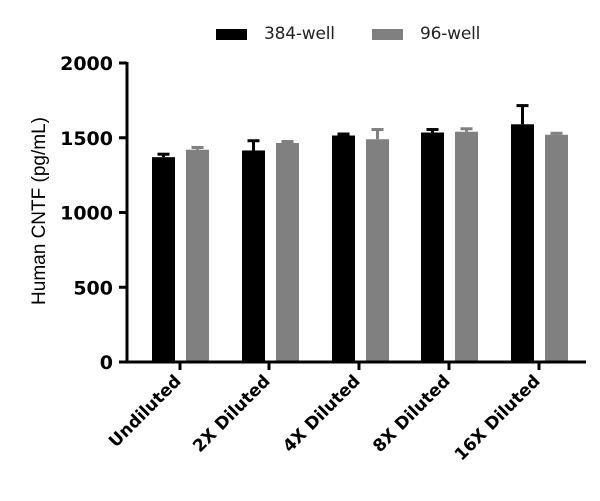 This screenshot has height=501, width=600. Describe the element at coordinates (432, 245) in the screenshot. I see `bar-384-well-8x-diluted` at that location.